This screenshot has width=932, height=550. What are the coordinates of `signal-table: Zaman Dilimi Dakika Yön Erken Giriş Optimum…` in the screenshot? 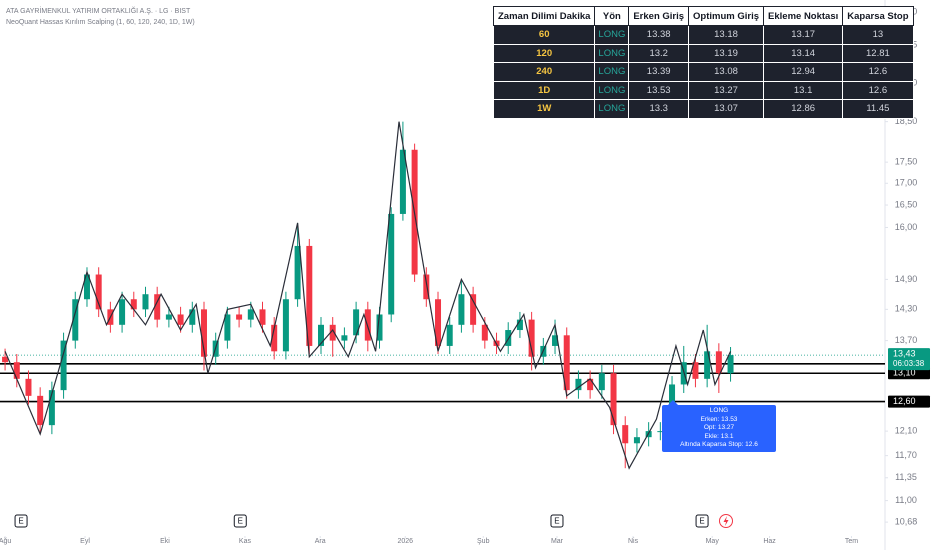 It's located at (703, 62).